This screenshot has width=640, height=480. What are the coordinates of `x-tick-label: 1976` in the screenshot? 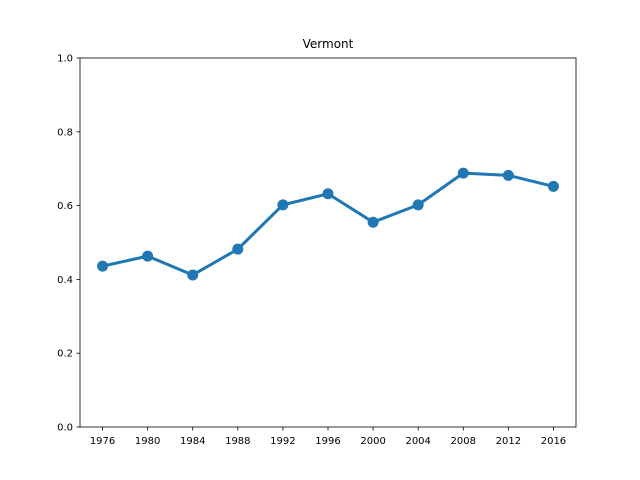 It's located at (102, 441).